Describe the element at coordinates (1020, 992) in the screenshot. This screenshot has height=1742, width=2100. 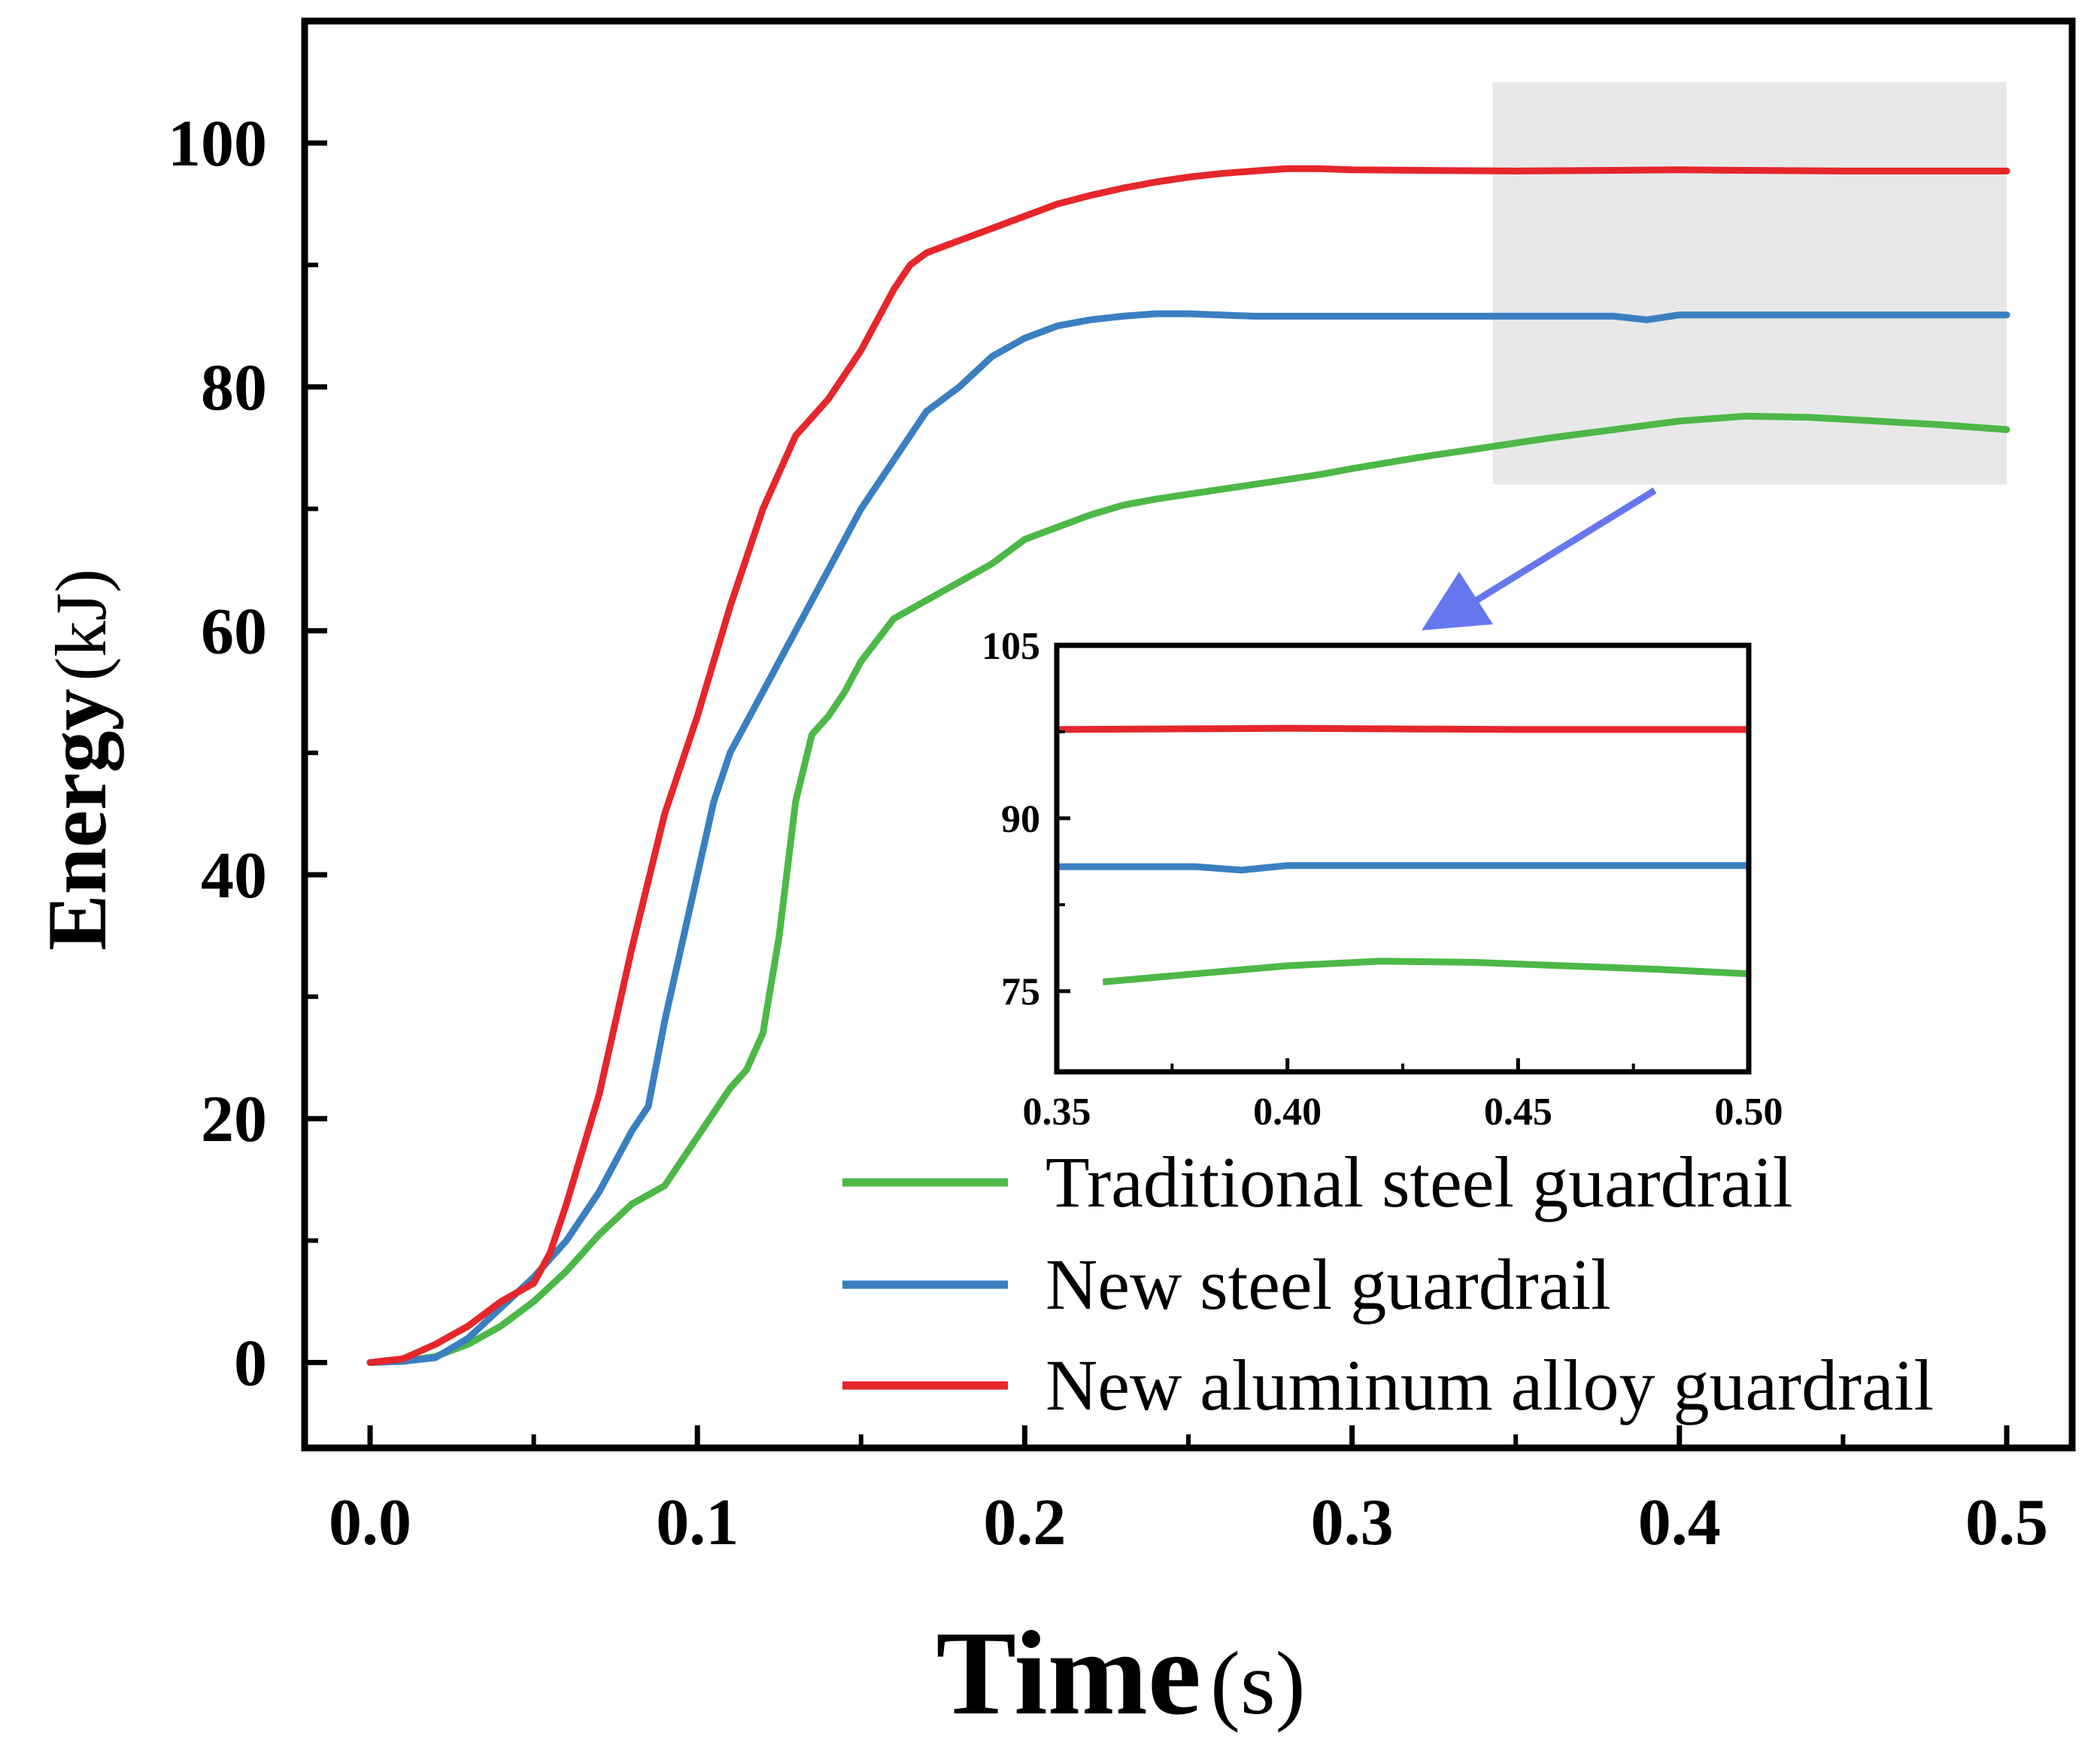
I see `inset-y-tick-label: 75` at that location.